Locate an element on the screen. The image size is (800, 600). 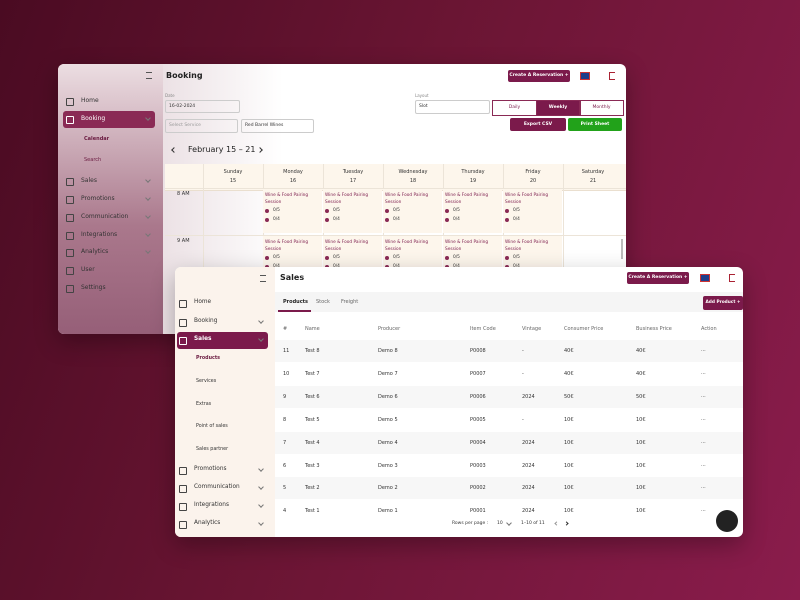
sidebar-item: Settings is located at coordinates (93, 287).